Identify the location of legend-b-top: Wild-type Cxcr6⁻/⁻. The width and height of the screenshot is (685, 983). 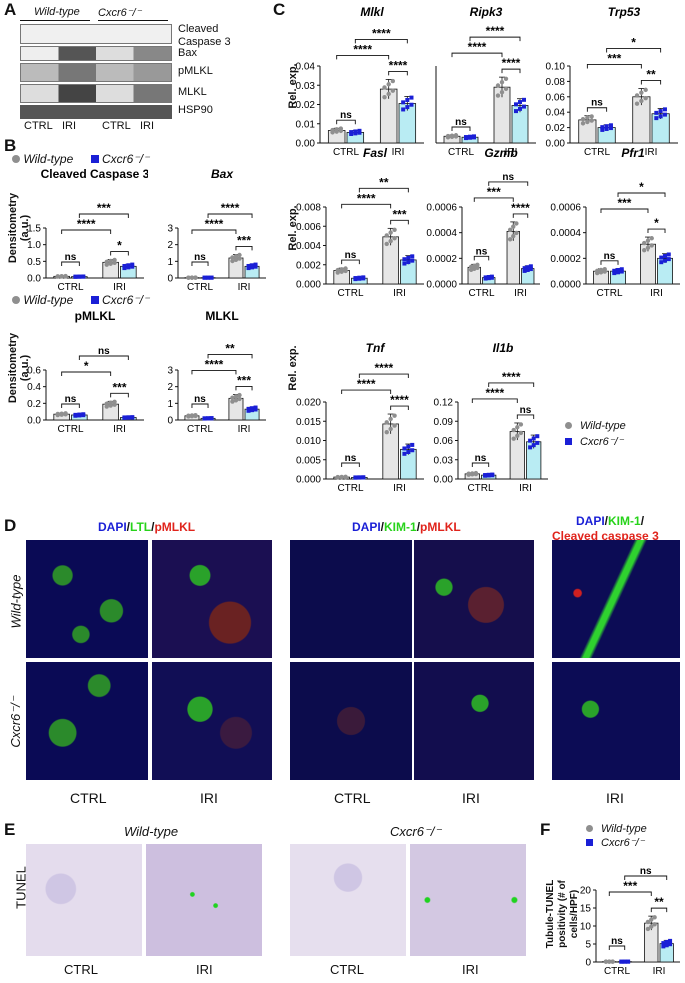
(80, 159).